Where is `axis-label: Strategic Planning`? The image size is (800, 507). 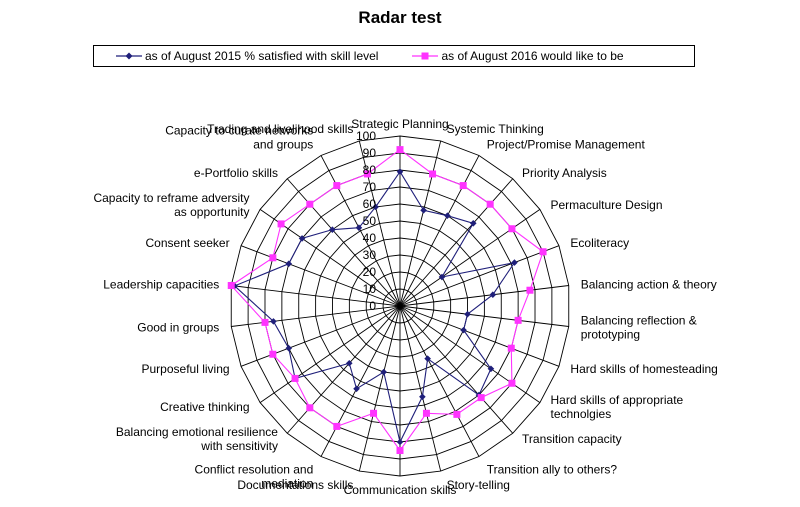
axis-label: Strategic Planning is located at coordinates (399, 124).